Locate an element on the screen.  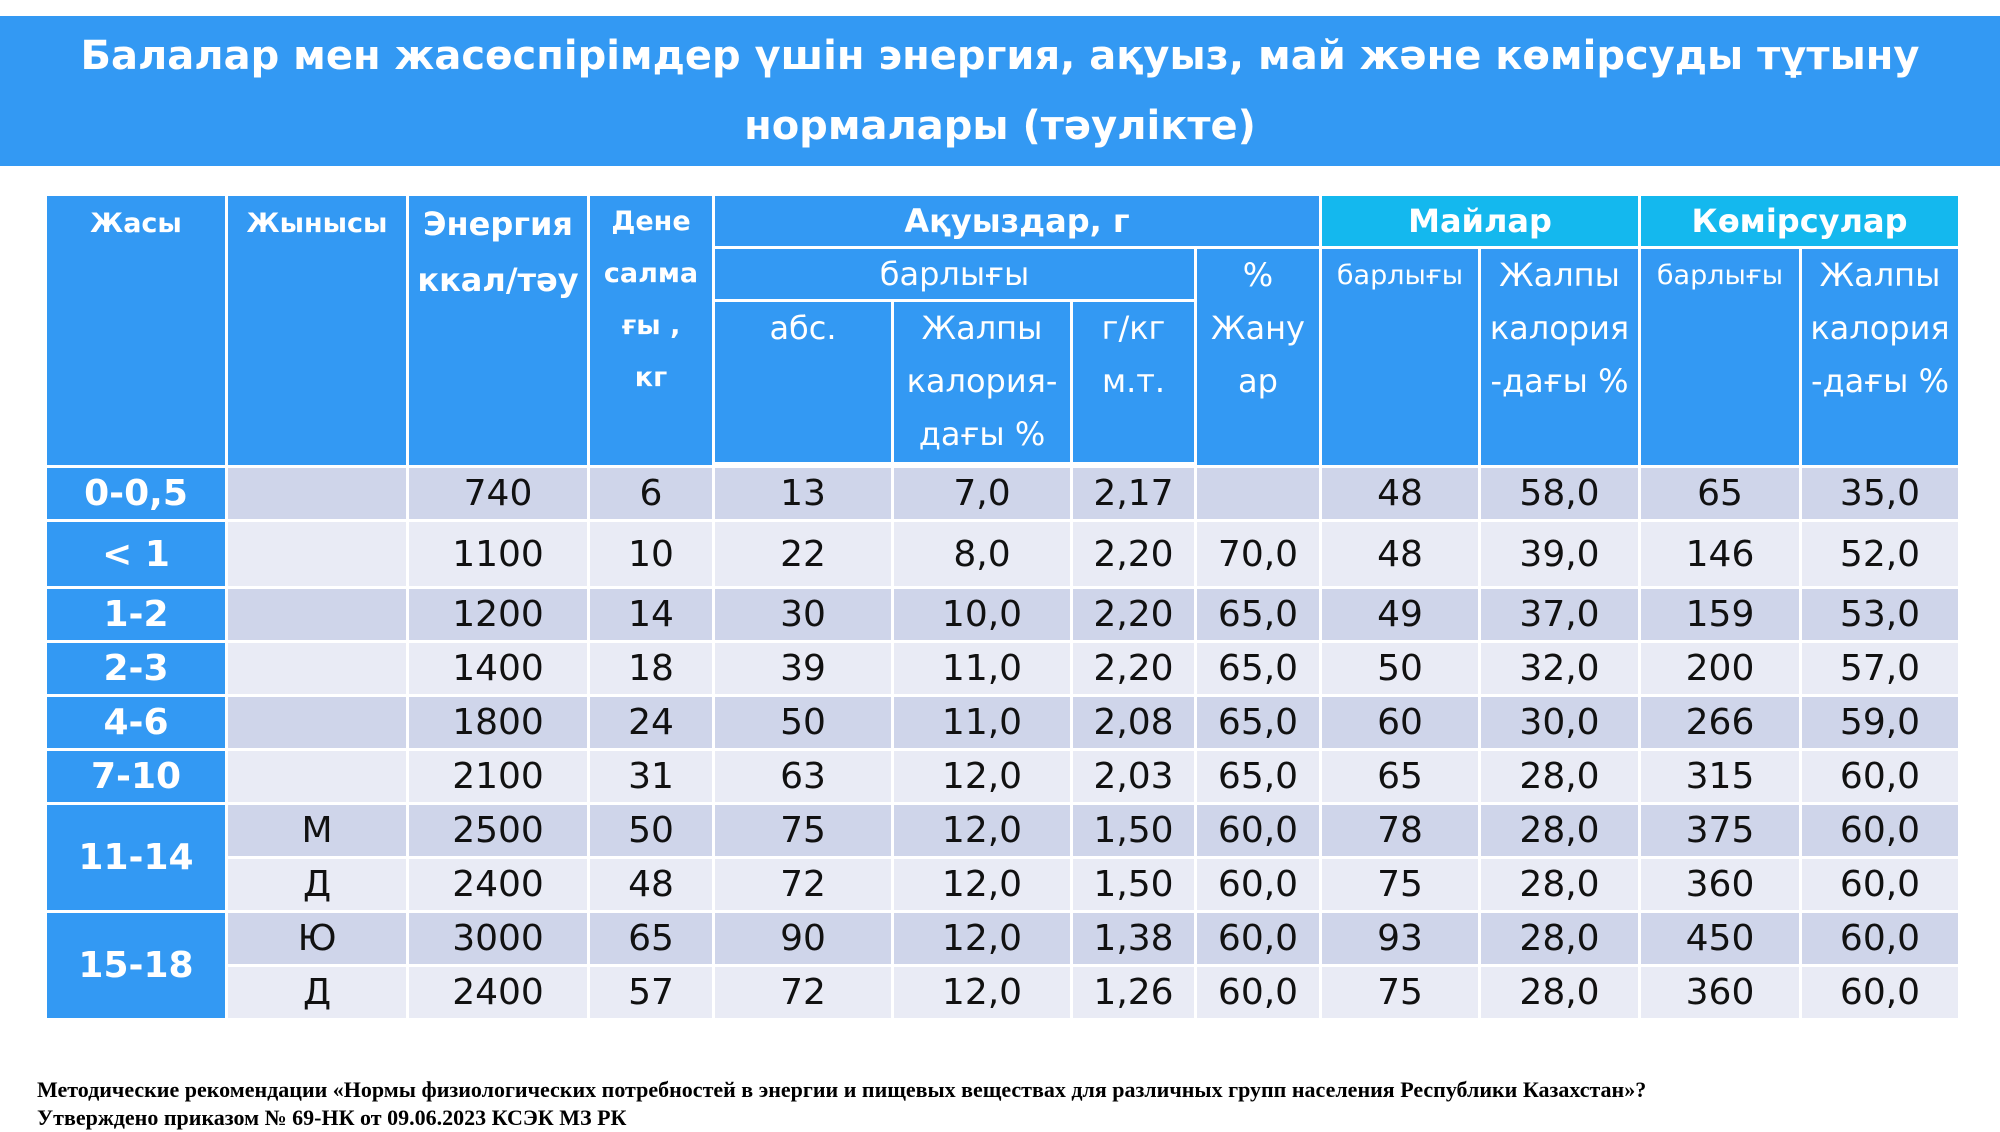
table-row: 1-2 1200 14 30 10,0 2,20 65,0 49 37,0 159 53,0 is located at coordinates (1002, 614).